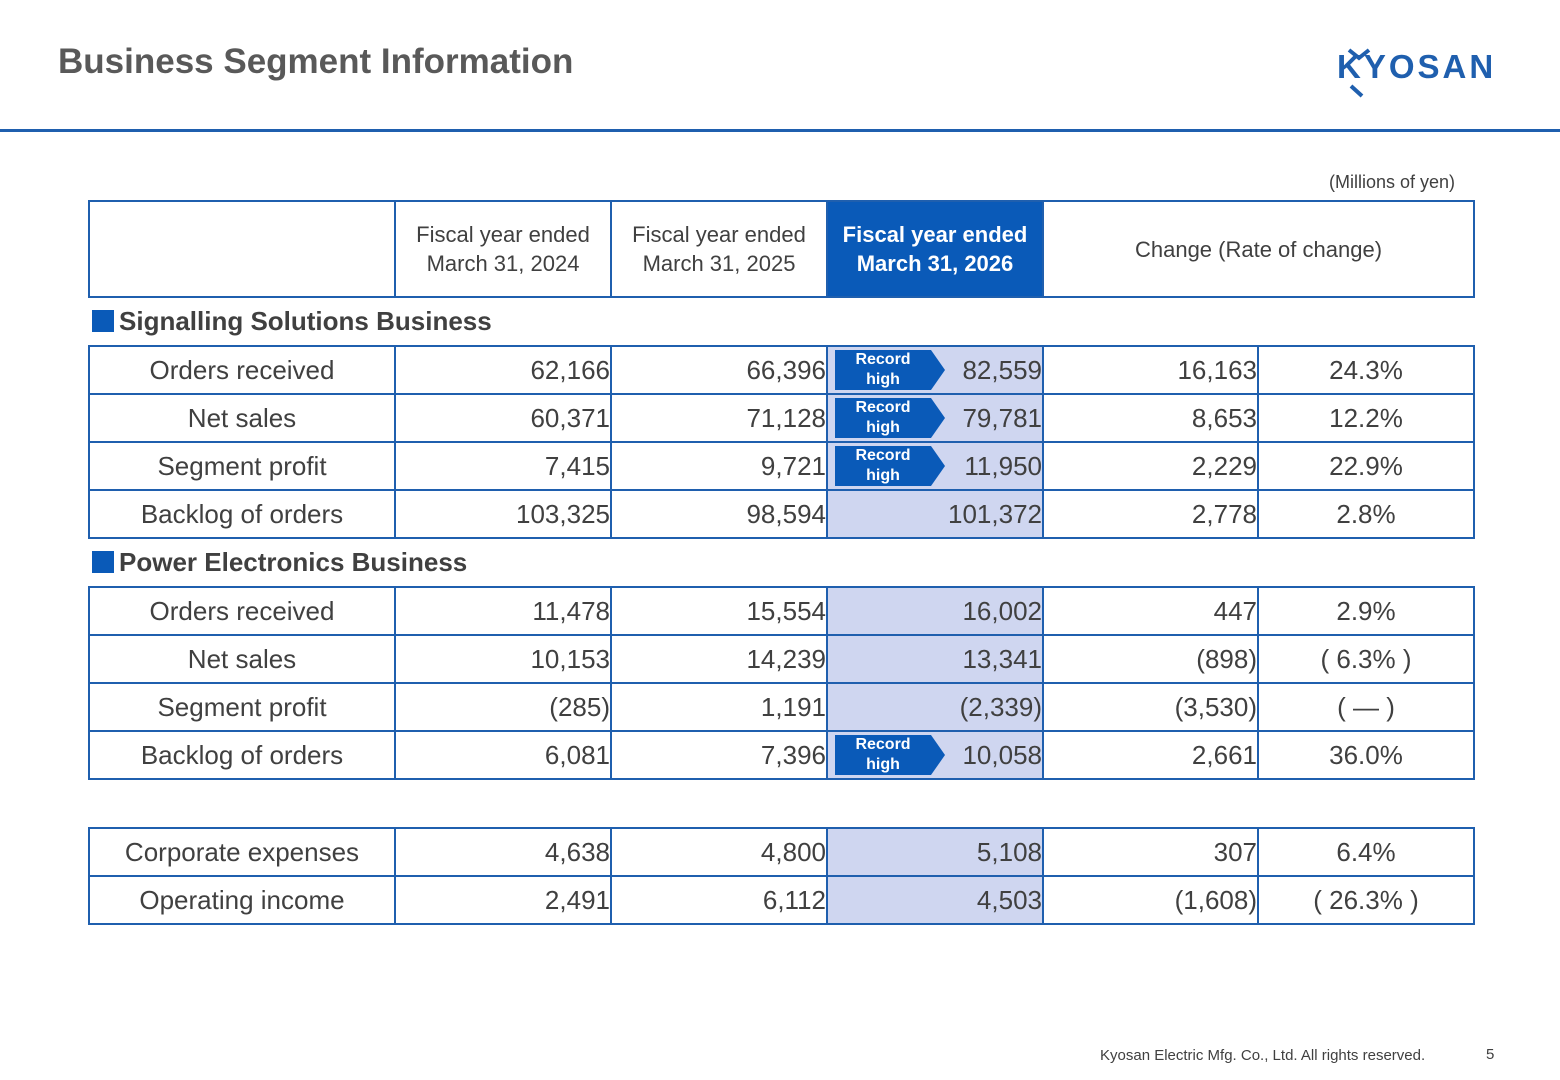 This screenshot has height=1080, width=1560. What do you see at coordinates (1391, 182) in the screenshot?
I see `units-note: (Millions of yen)` at bounding box center [1391, 182].